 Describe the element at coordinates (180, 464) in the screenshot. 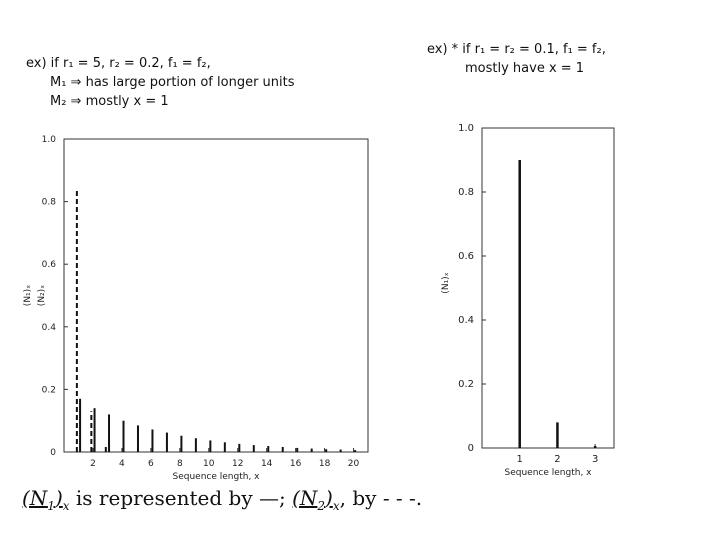

I see `x-tick-label: 8` at that location.